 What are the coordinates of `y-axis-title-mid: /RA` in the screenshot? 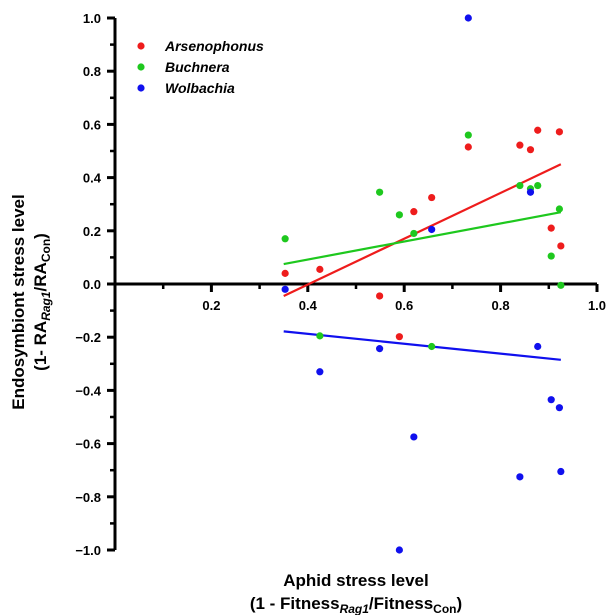 It's located at (40, 276).